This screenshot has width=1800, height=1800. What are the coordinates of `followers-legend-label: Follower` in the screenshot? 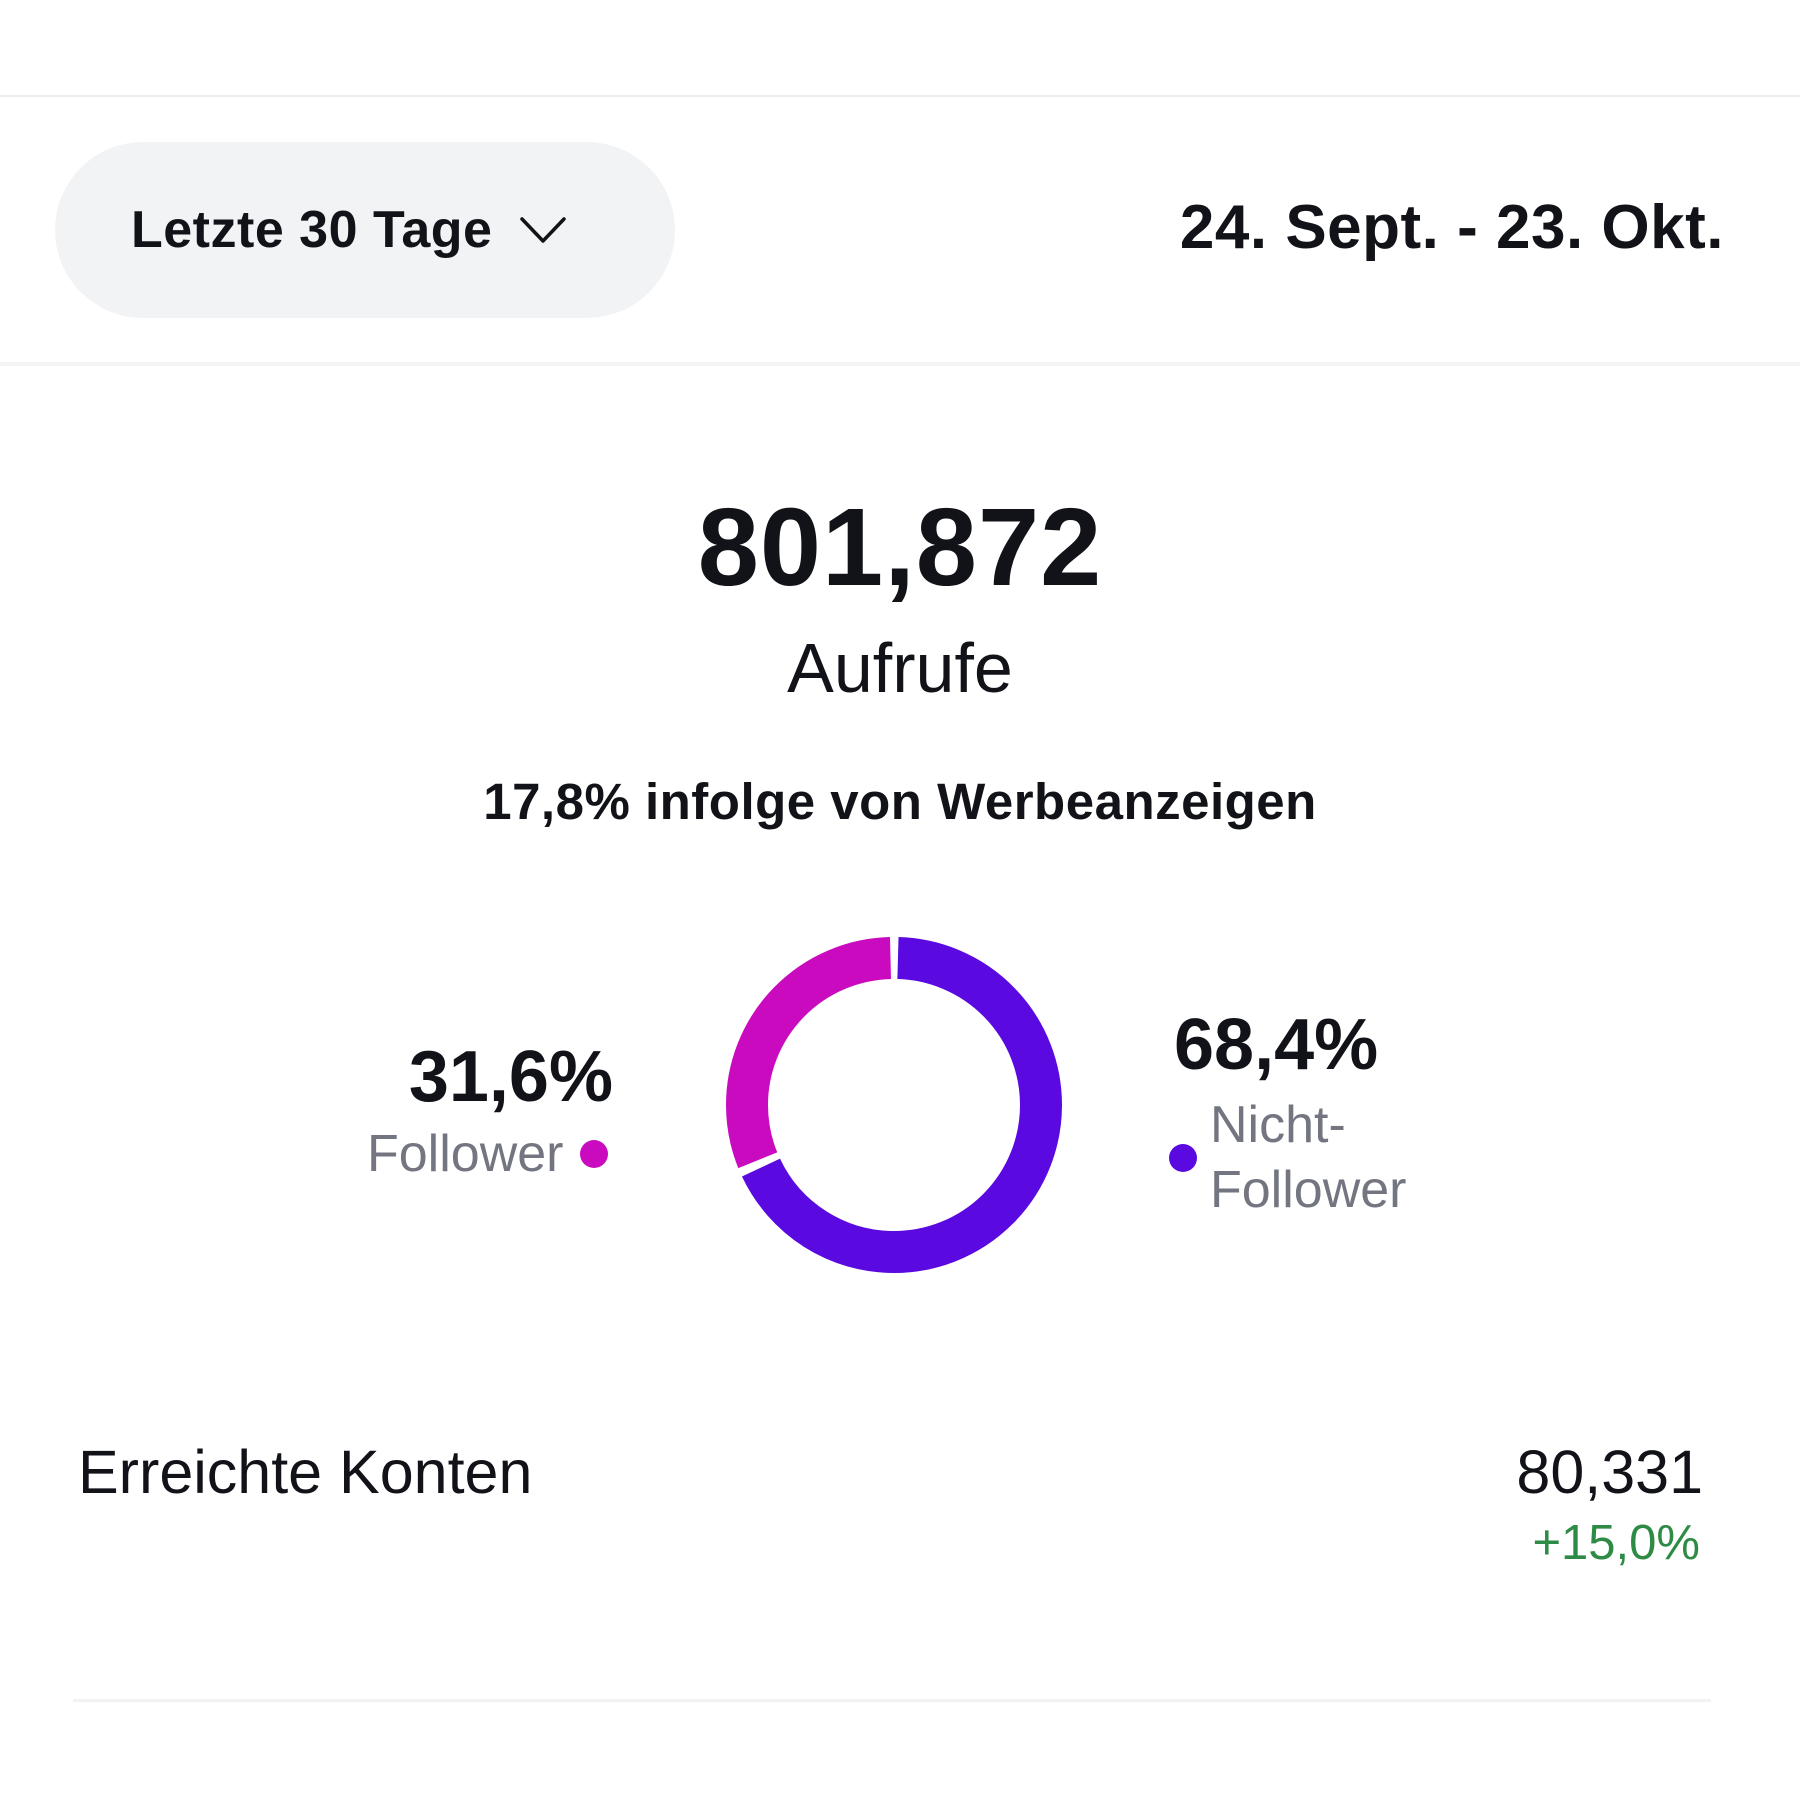 It's located at (465, 1154).